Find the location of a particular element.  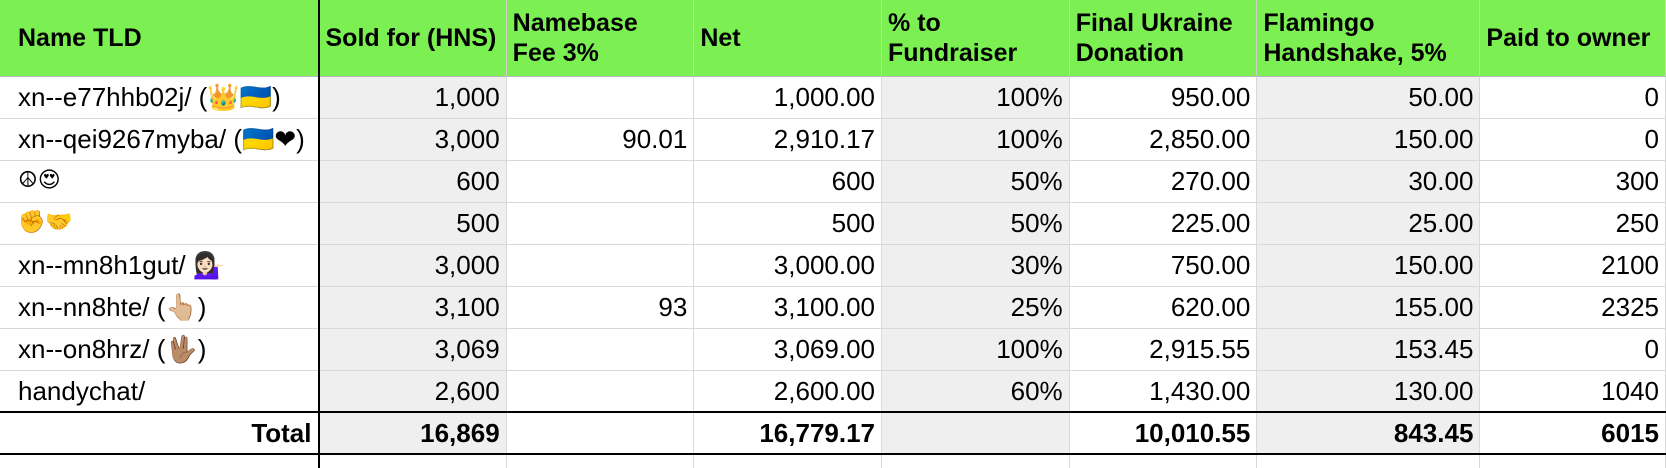

cell-net: 2,600.00 is located at coordinates (788, 391).